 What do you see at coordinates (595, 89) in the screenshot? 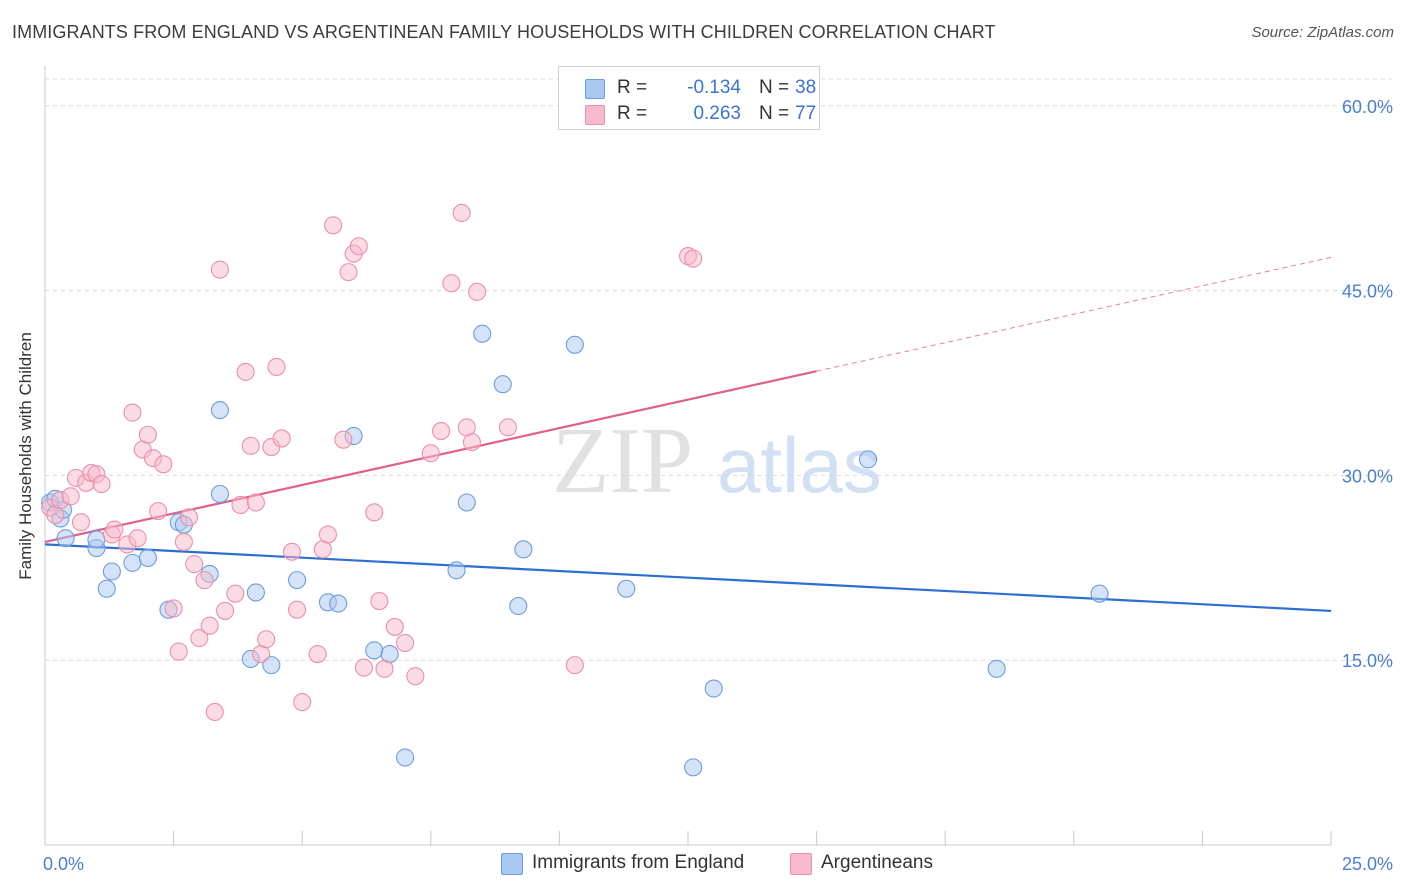
I see `legend-swatch-england` at bounding box center [595, 89].